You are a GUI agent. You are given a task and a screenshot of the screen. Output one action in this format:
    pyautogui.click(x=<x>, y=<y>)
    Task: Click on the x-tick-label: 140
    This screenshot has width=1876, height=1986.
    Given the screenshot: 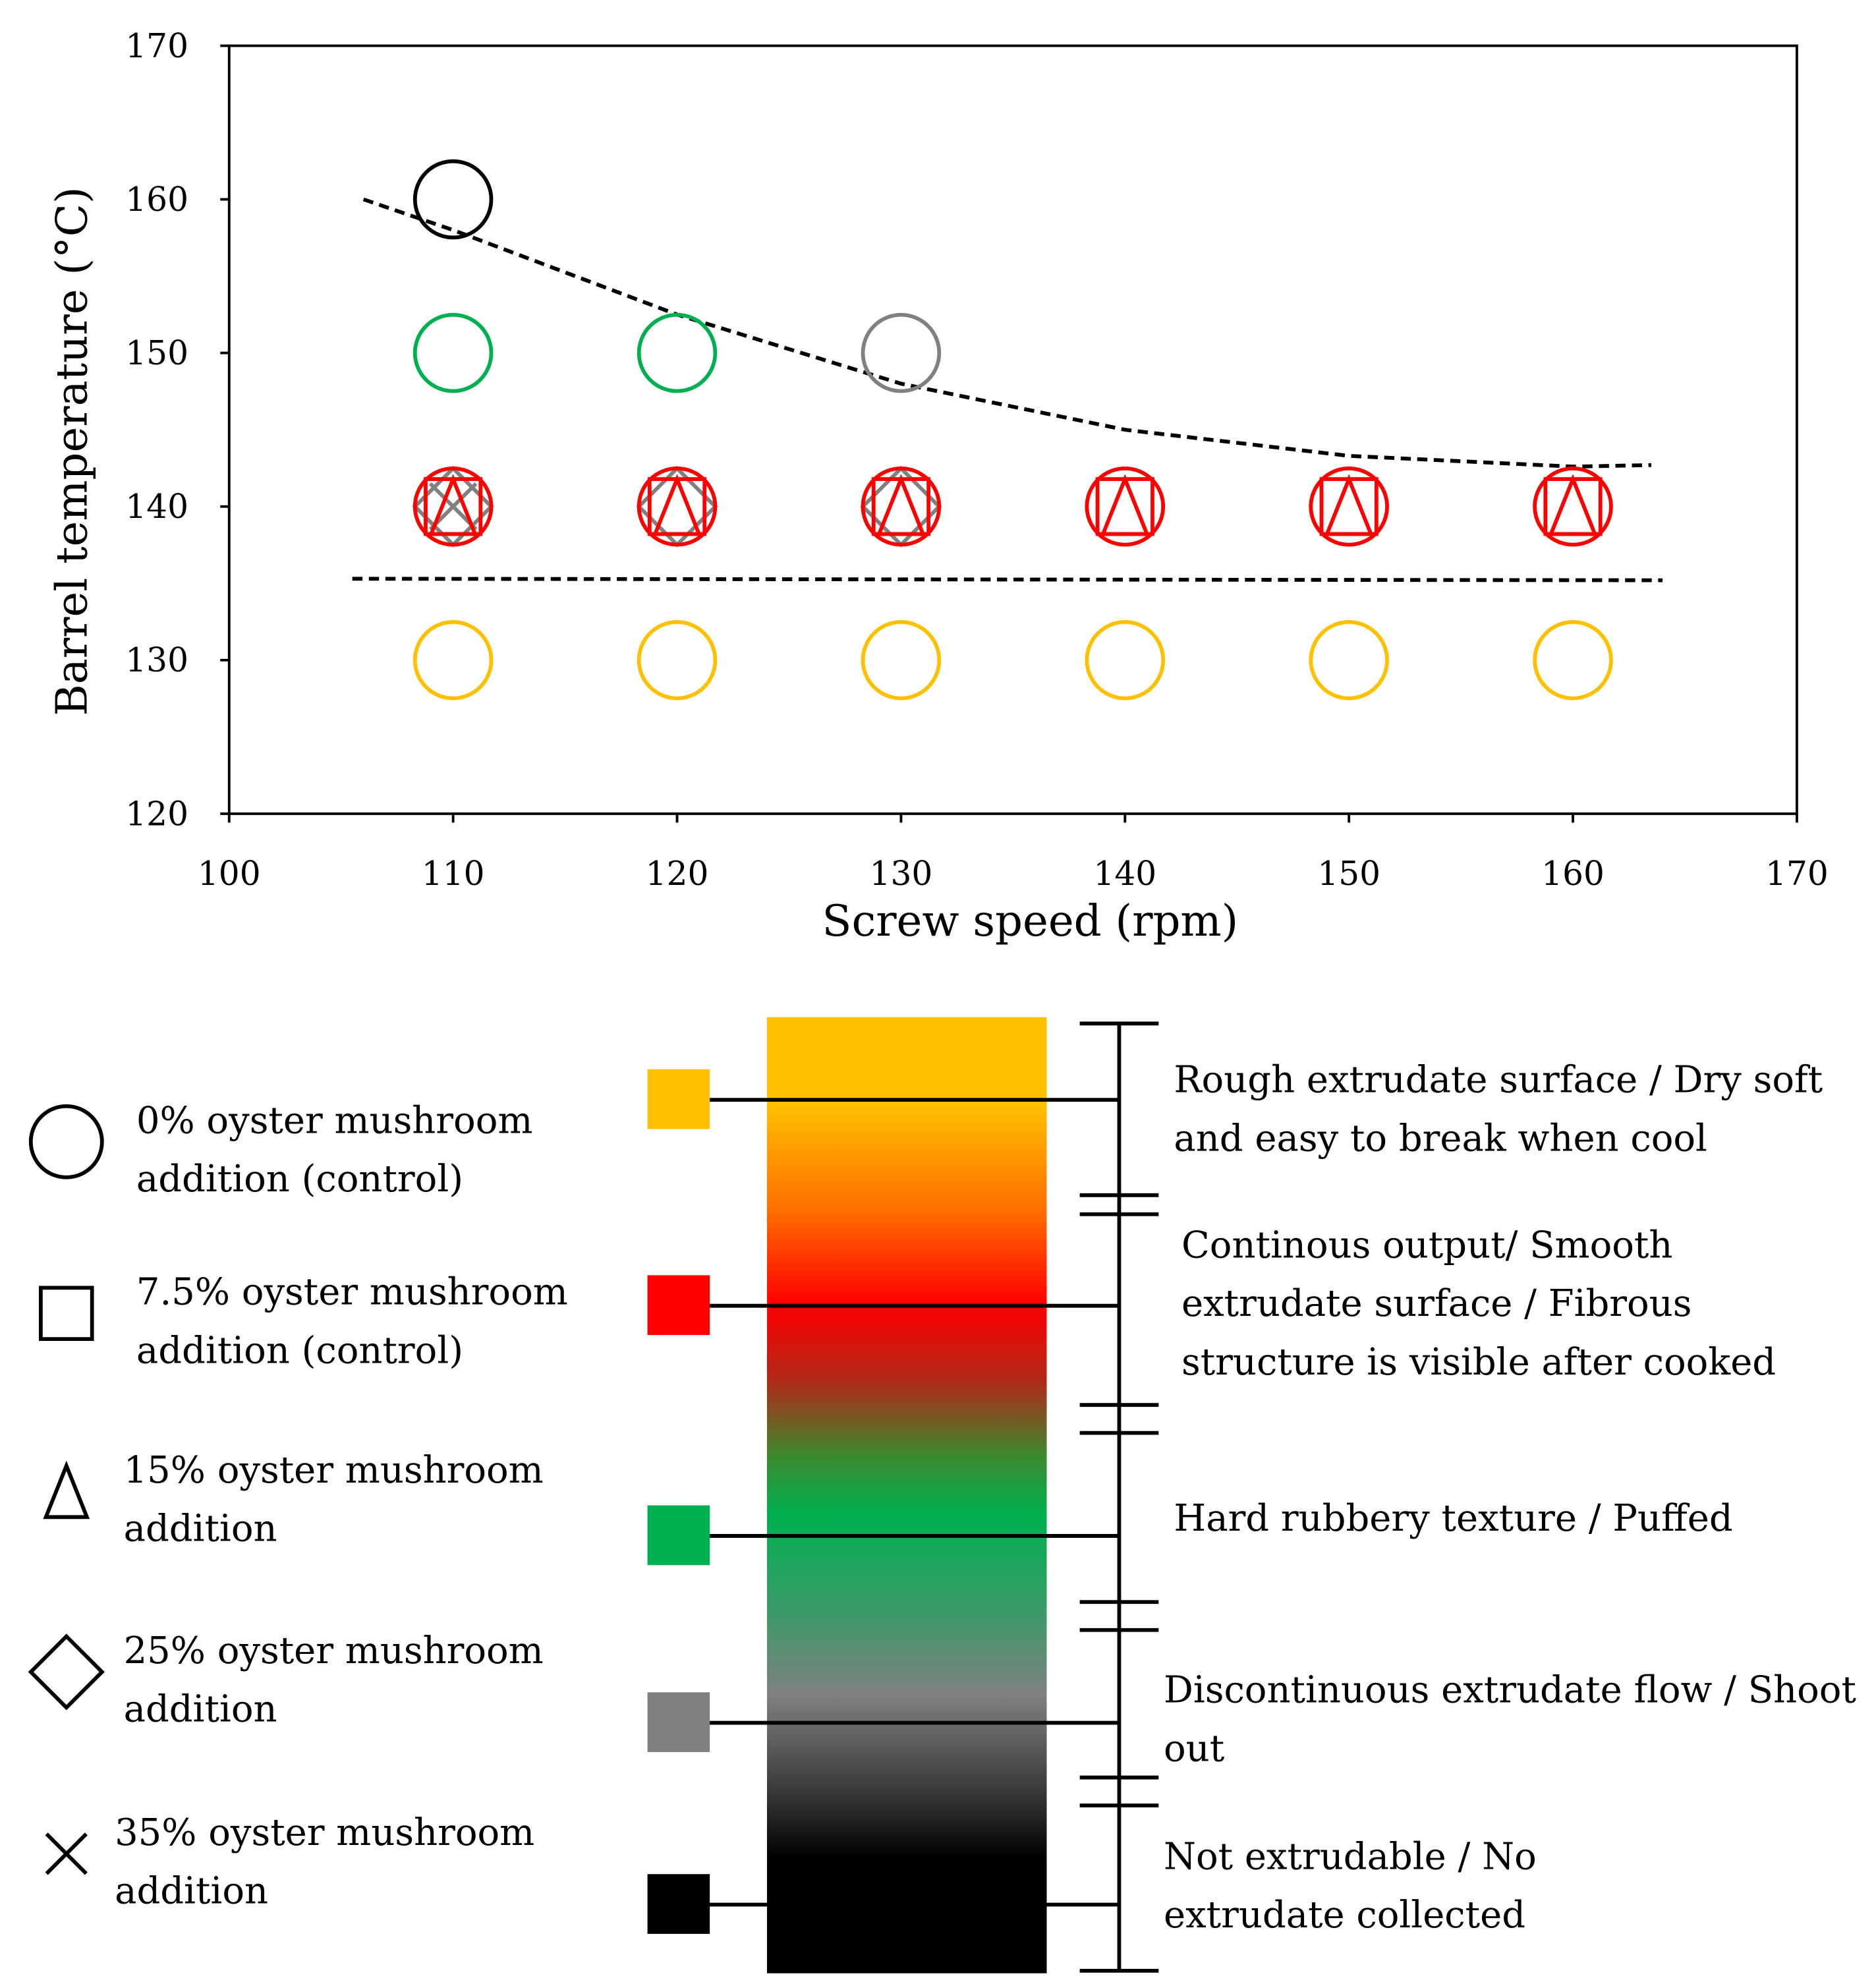 What is the action you would take?
    pyautogui.click(x=1124, y=873)
    